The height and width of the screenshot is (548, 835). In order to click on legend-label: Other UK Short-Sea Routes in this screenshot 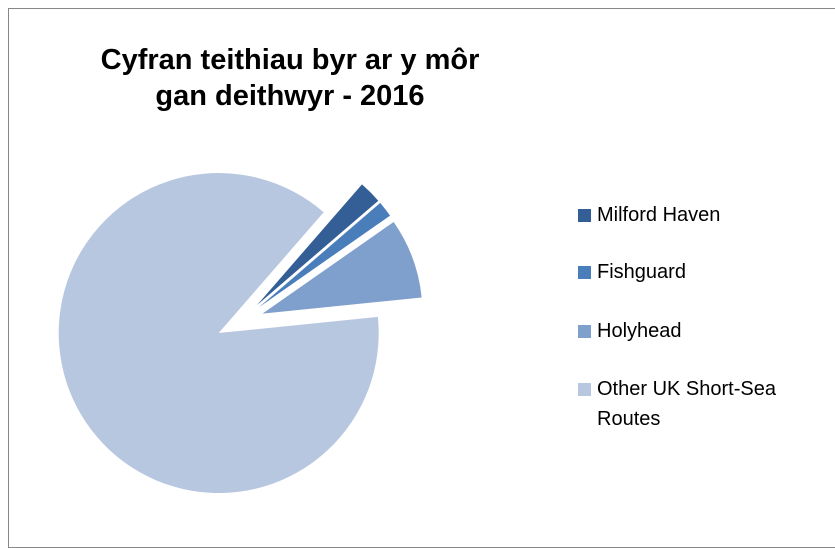, I will do `click(686, 404)`.